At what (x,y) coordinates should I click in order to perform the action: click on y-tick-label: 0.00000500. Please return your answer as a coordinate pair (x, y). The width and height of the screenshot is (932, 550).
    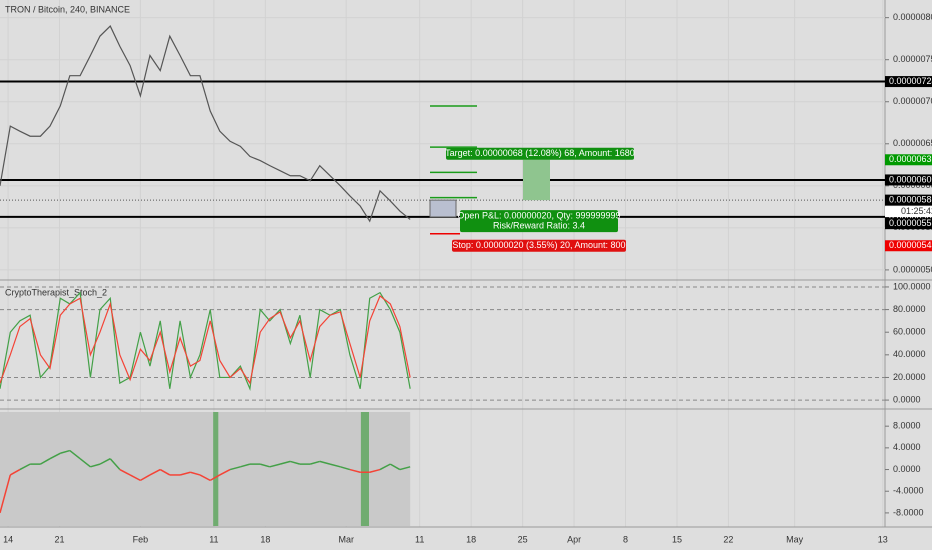
    Looking at the image, I should click on (912, 269).